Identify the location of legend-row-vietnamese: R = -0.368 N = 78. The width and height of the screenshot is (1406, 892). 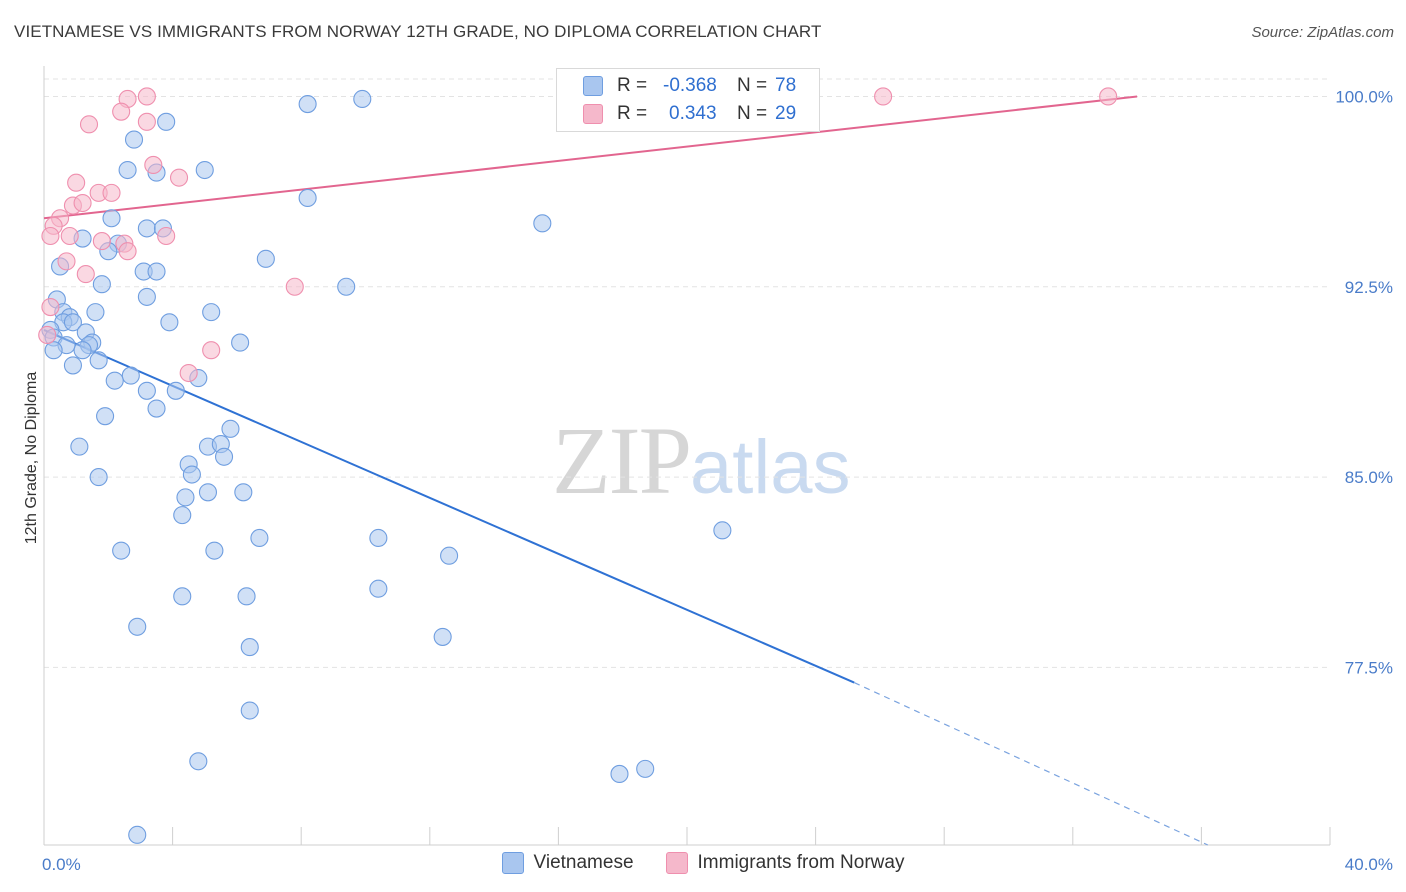
(689, 86).